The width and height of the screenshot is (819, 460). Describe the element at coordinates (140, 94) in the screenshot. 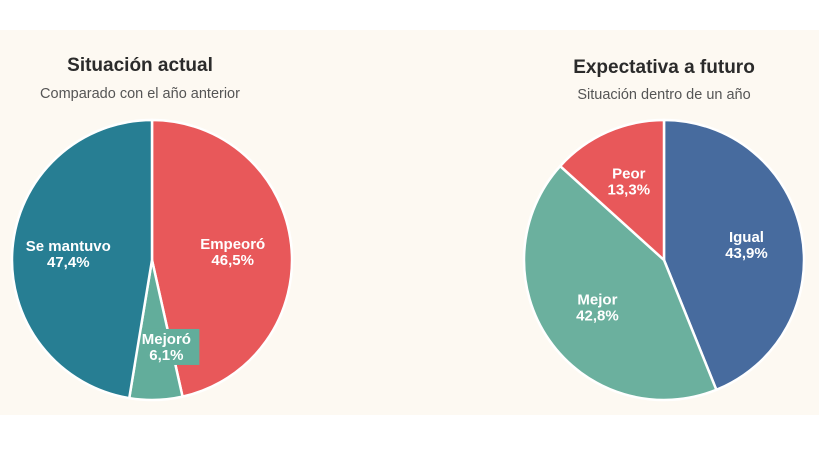

I see `chart-1-subtitle: Comparado con el año anterior` at that location.